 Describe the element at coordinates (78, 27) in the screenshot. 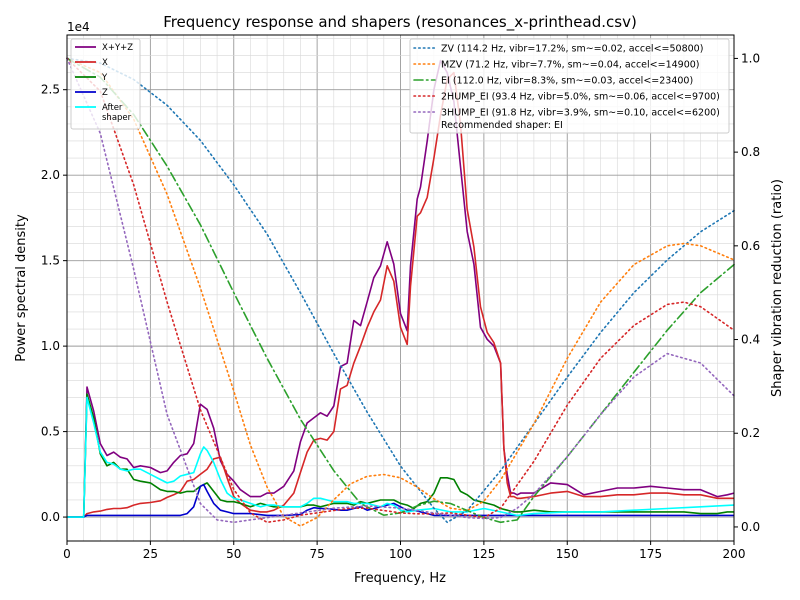

I see `y-offset-label: 1e4` at that location.